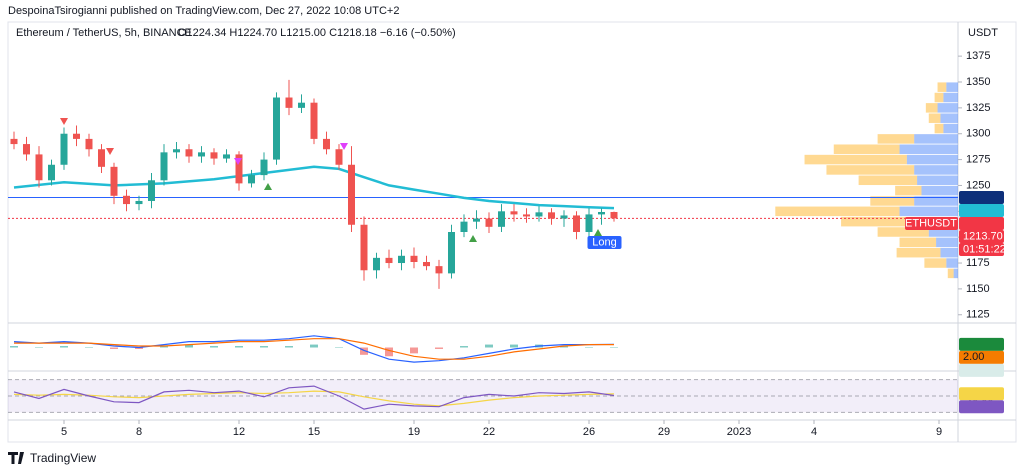 The image size is (1024, 473). What do you see at coordinates (978, 315) in the screenshot?
I see `y-tick-label: 1125` at bounding box center [978, 315].